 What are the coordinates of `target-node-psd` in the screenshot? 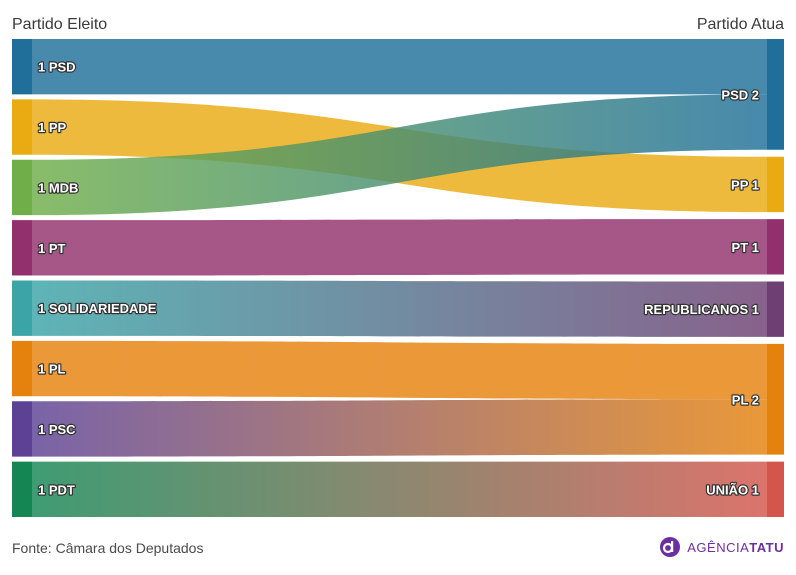 It's located at (775, 94).